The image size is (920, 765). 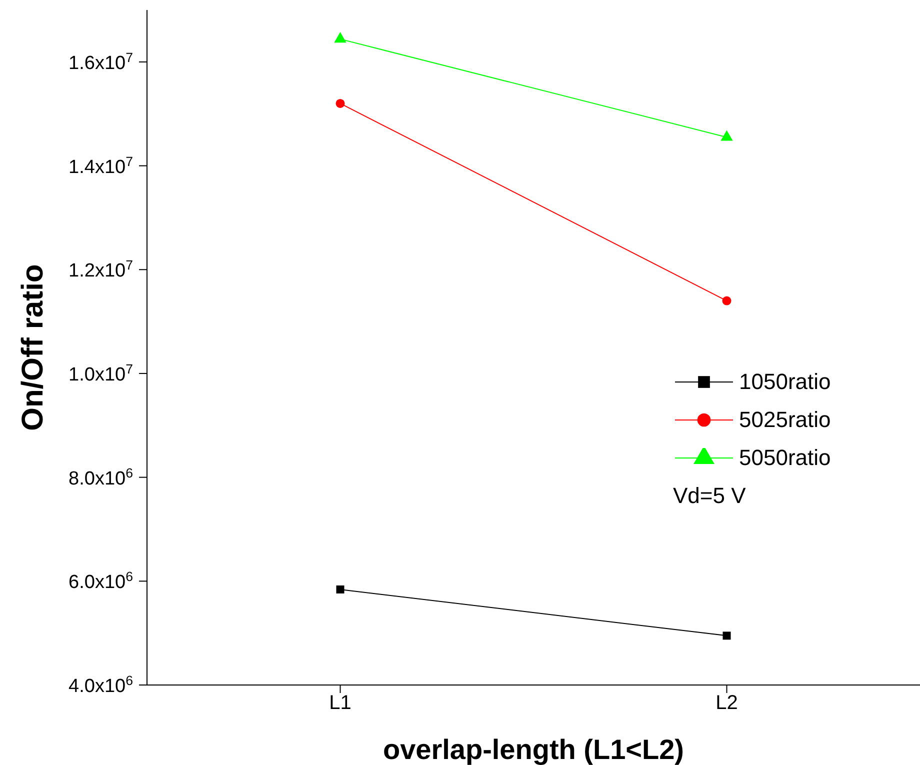 I want to click on y-tick-label: 6.0x10$^{6}$, so click(x=100, y=581).